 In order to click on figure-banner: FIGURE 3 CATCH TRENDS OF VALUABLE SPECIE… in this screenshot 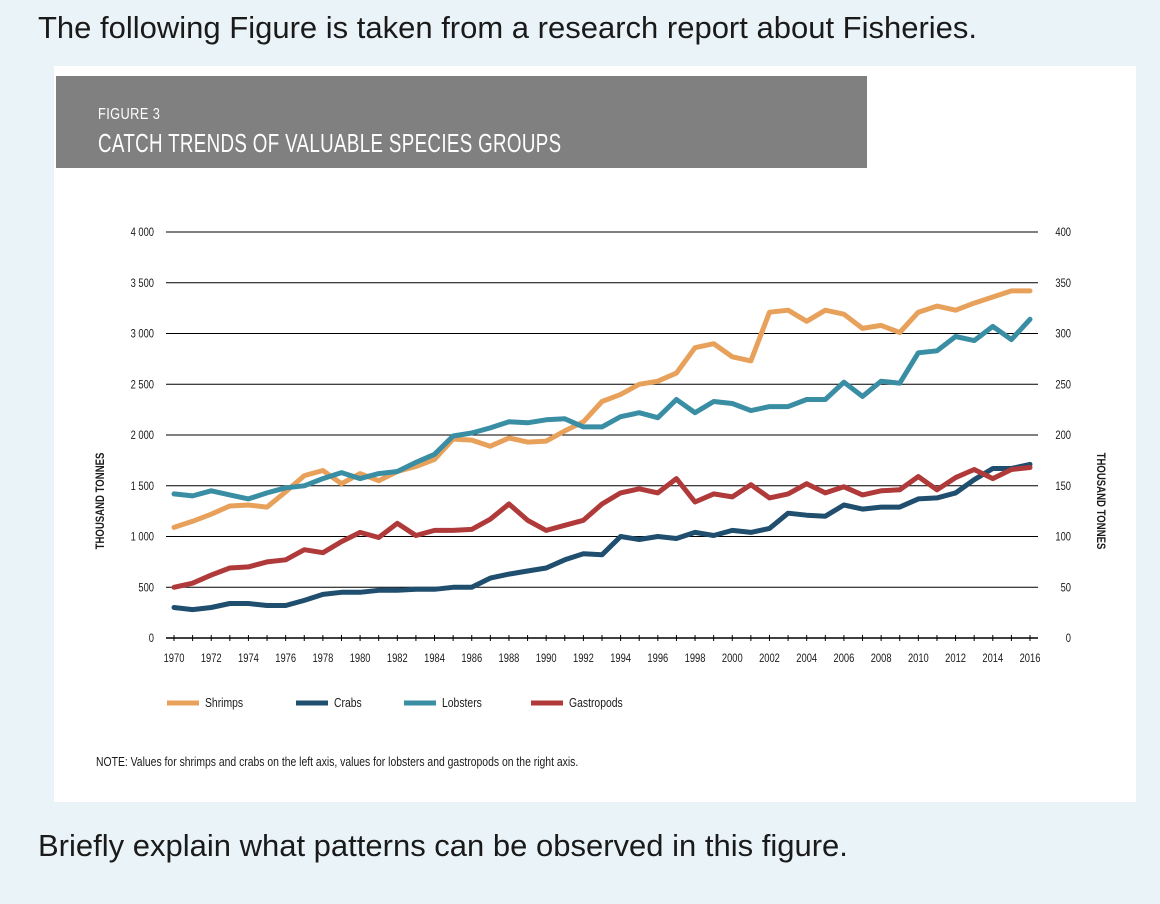, I will do `click(461, 122)`.